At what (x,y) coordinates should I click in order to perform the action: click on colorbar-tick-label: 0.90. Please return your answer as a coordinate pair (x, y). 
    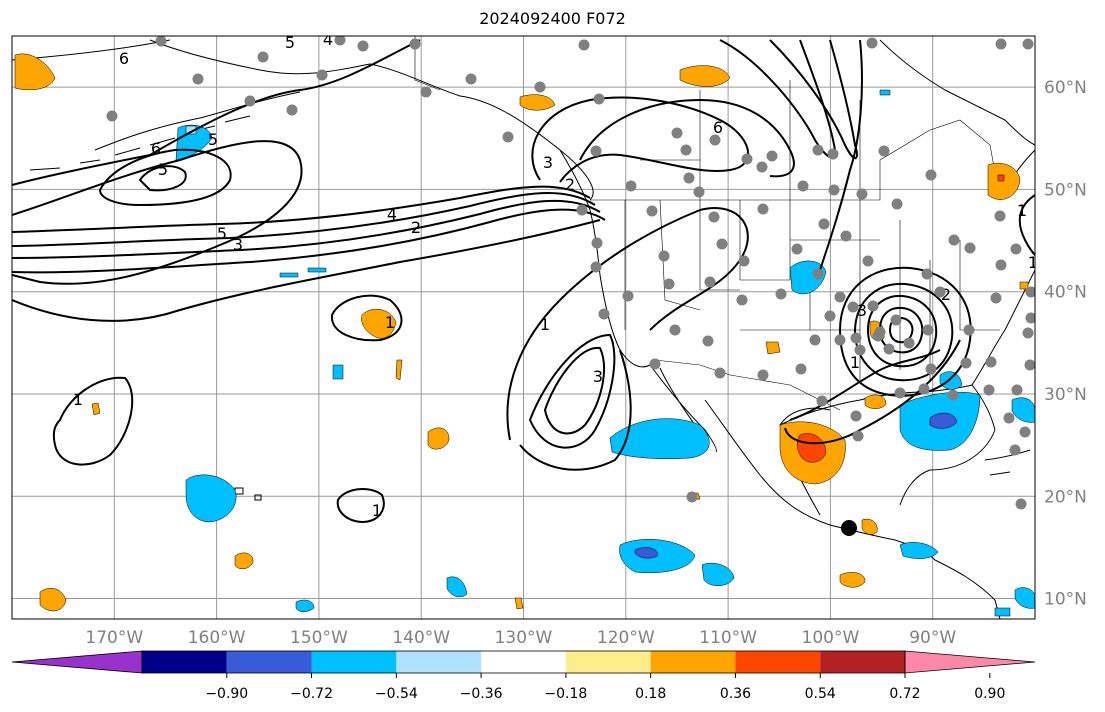
    Looking at the image, I should click on (989, 694).